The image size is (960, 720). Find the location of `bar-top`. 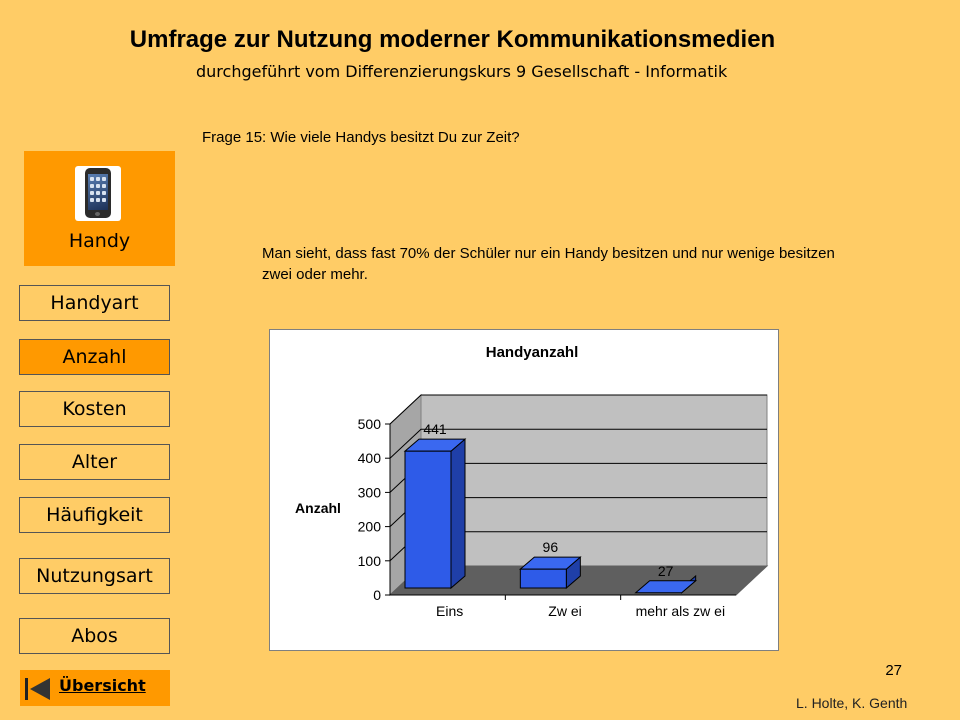

bar-top is located at coordinates (666, 587).